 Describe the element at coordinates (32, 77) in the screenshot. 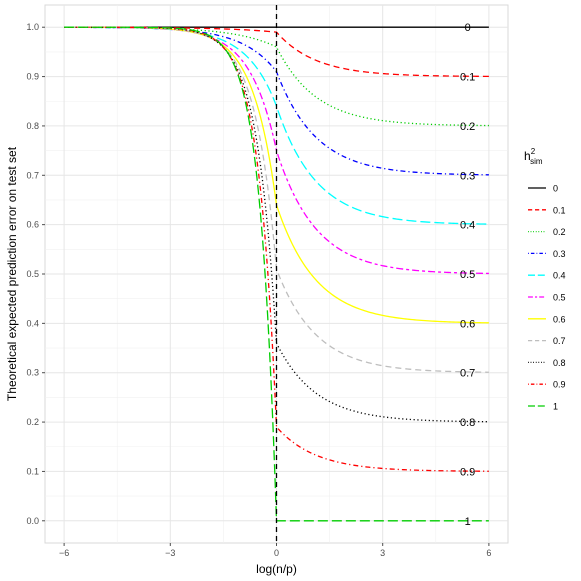

I see `y-tick-label: 0.9` at that location.